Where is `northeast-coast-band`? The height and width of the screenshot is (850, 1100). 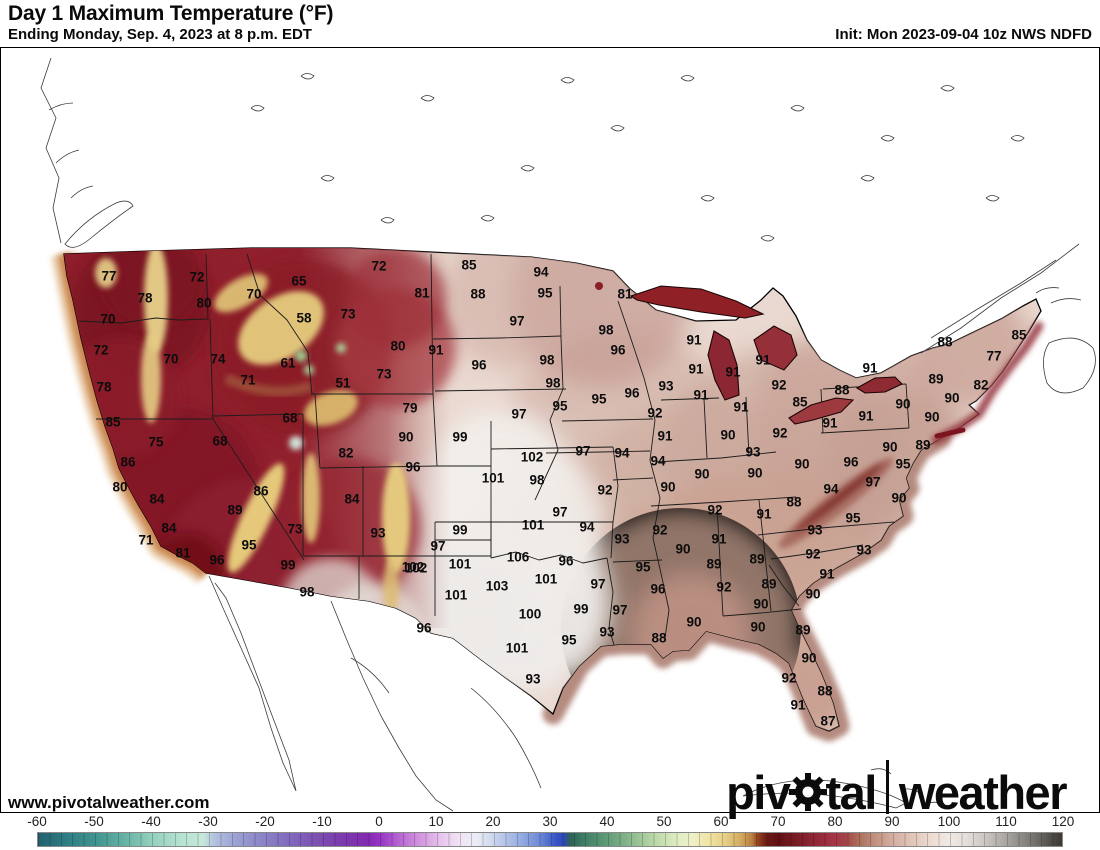 northeast-coast-band is located at coordinates (987, 383).